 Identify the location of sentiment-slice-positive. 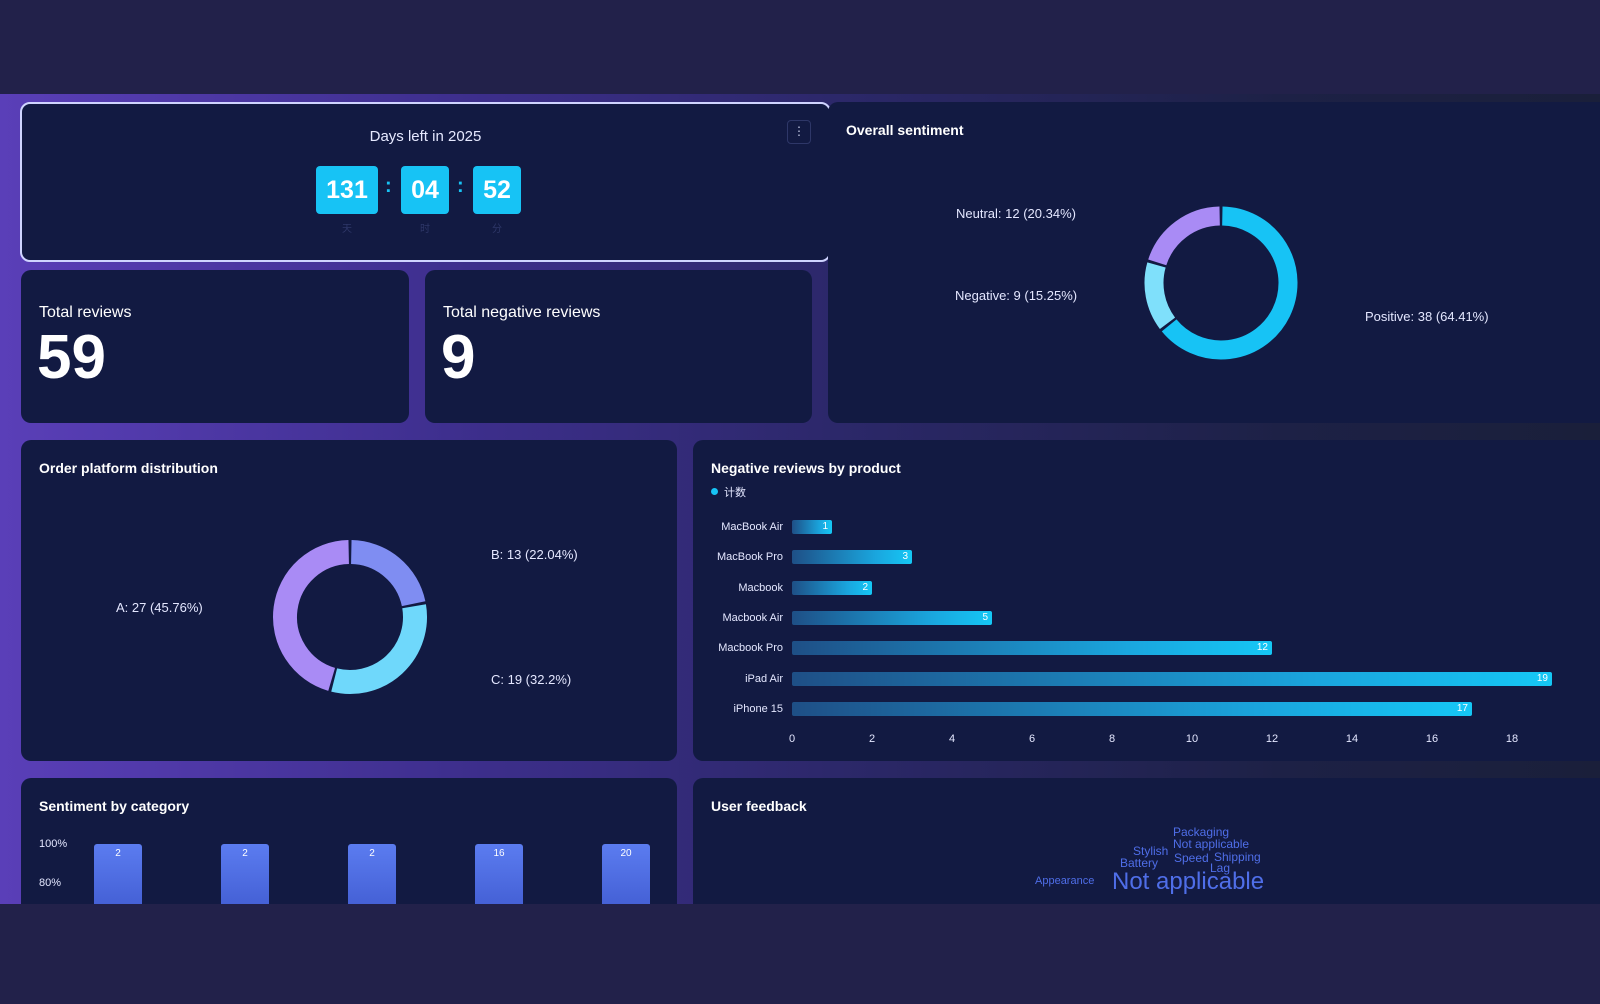
(1229, 283).